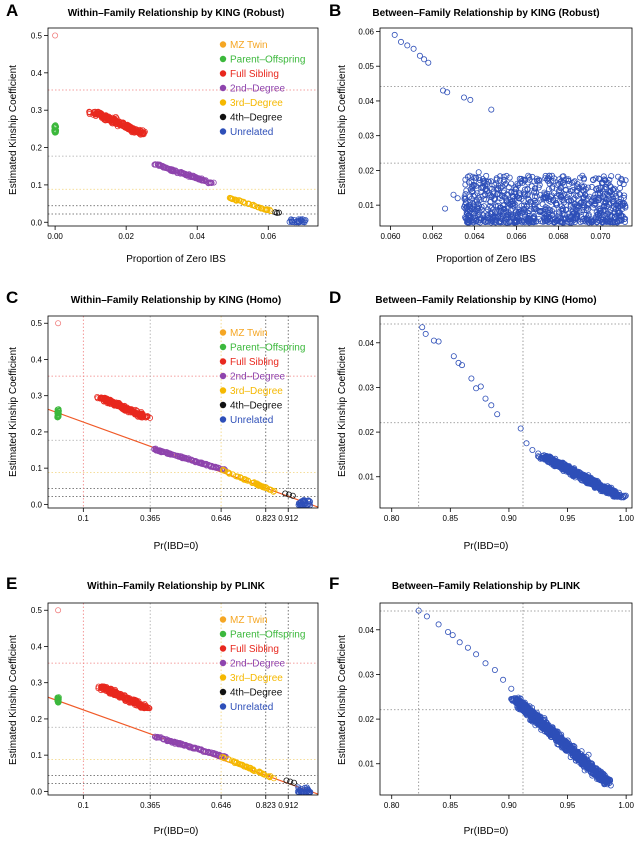  What do you see at coordinates (250, 204) in the screenshot?
I see `series-3rd-degree` at bounding box center [250, 204].